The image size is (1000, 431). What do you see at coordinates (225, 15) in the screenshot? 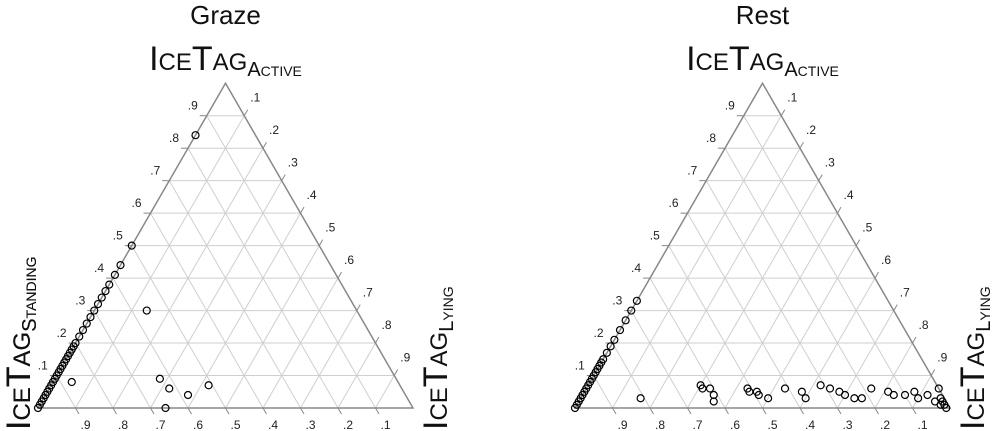
I see `chart-title: Graze` at bounding box center [225, 15].